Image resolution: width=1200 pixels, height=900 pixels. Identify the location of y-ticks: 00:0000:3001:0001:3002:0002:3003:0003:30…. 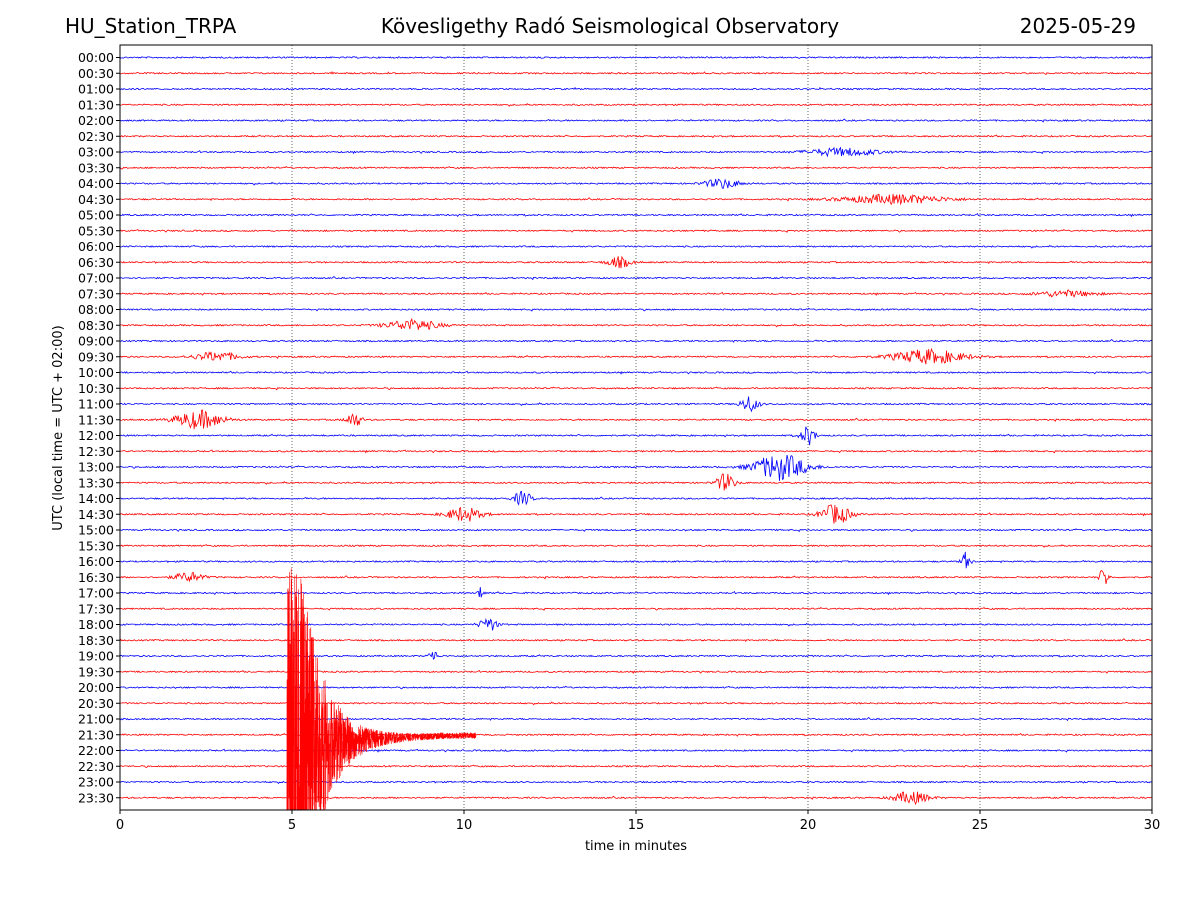
(99, 427).